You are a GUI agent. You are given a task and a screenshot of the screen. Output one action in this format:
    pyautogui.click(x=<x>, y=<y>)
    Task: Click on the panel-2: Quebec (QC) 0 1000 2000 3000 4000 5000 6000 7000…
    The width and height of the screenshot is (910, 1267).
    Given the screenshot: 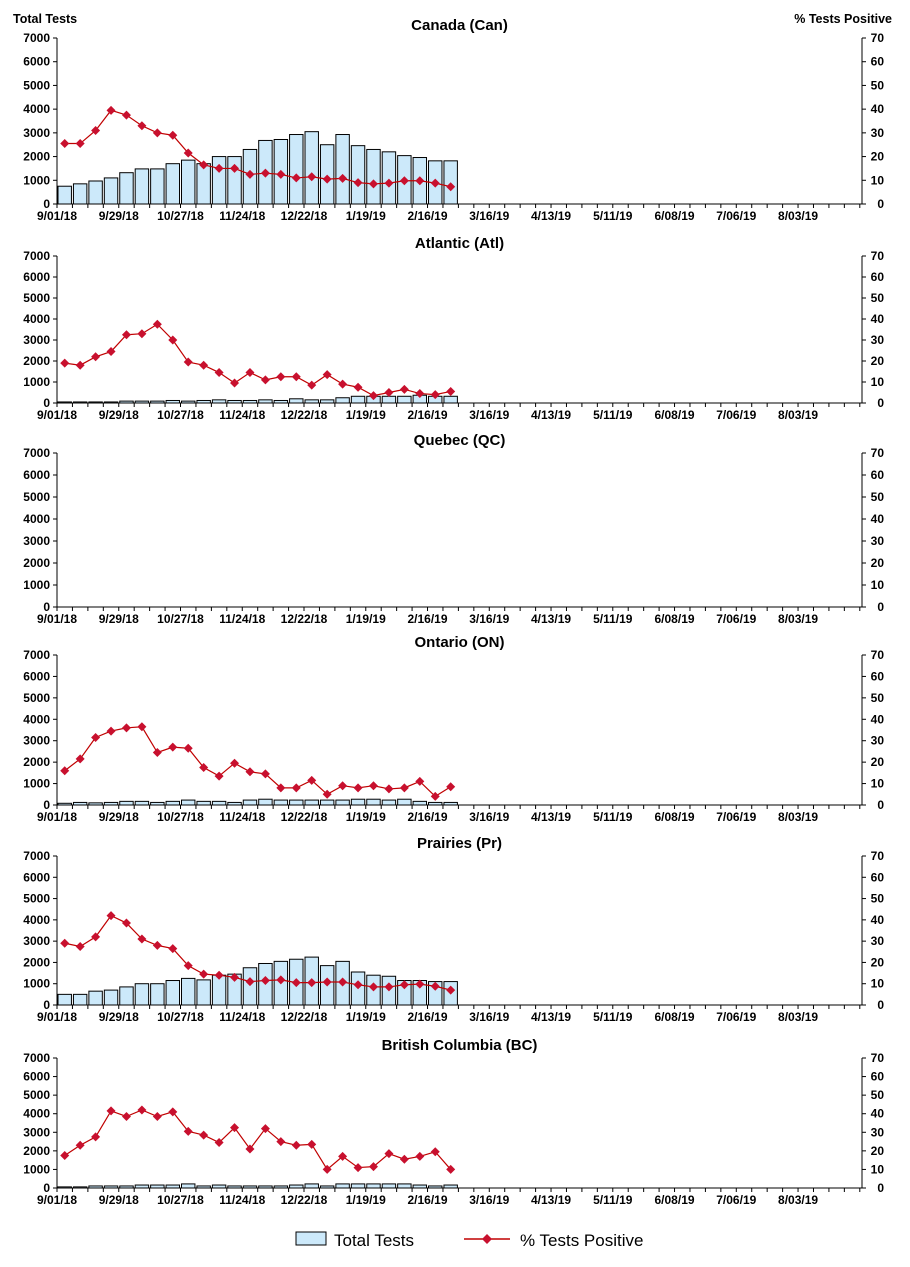 What is the action you would take?
    pyautogui.click(x=453, y=529)
    